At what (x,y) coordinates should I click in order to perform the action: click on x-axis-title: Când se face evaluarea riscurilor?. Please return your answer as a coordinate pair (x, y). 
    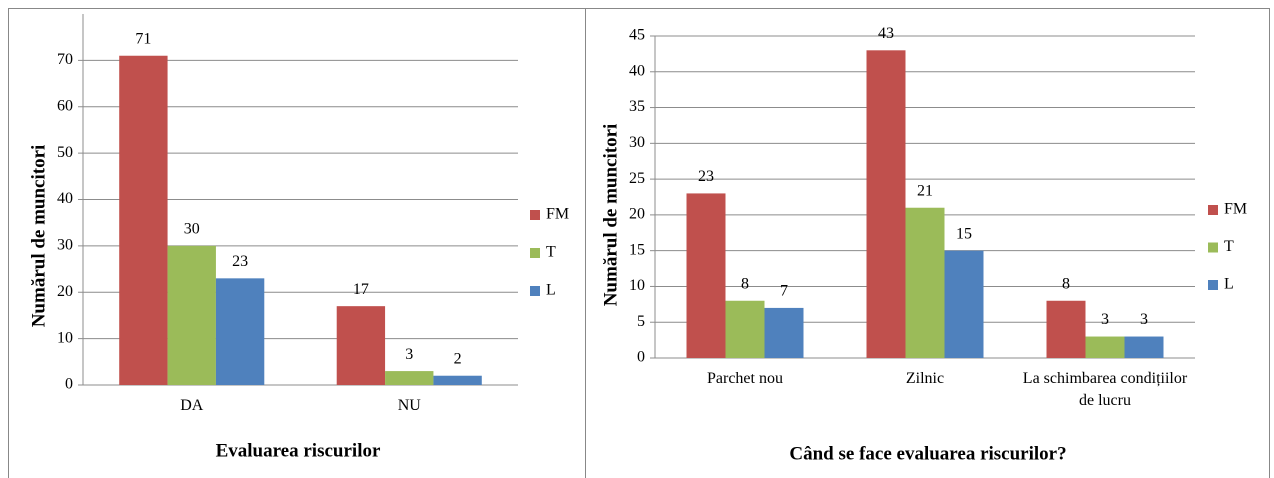
    Looking at the image, I should click on (927, 453).